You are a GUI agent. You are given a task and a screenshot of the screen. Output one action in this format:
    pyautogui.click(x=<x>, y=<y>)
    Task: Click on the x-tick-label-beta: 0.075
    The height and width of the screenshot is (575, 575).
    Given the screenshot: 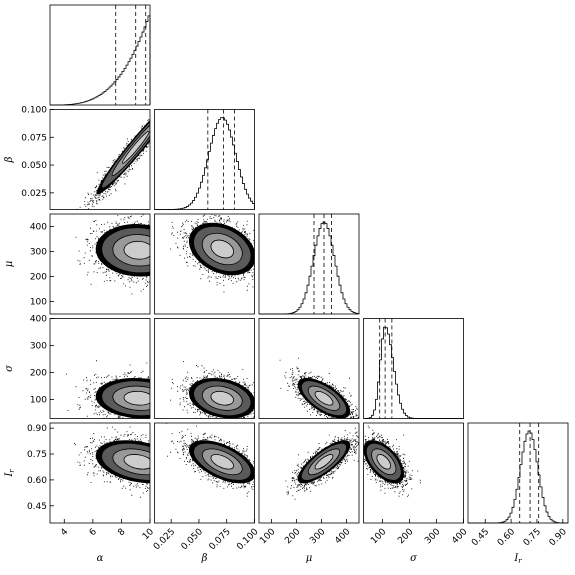 What is the action you would take?
    pyautogui.click(x=220, y=539)
    